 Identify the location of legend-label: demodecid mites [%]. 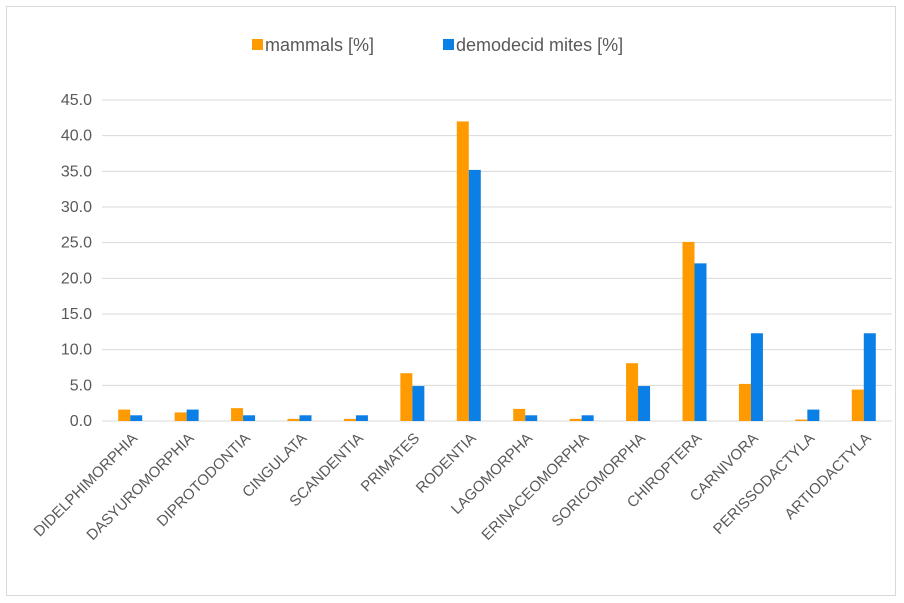
(539, 45).